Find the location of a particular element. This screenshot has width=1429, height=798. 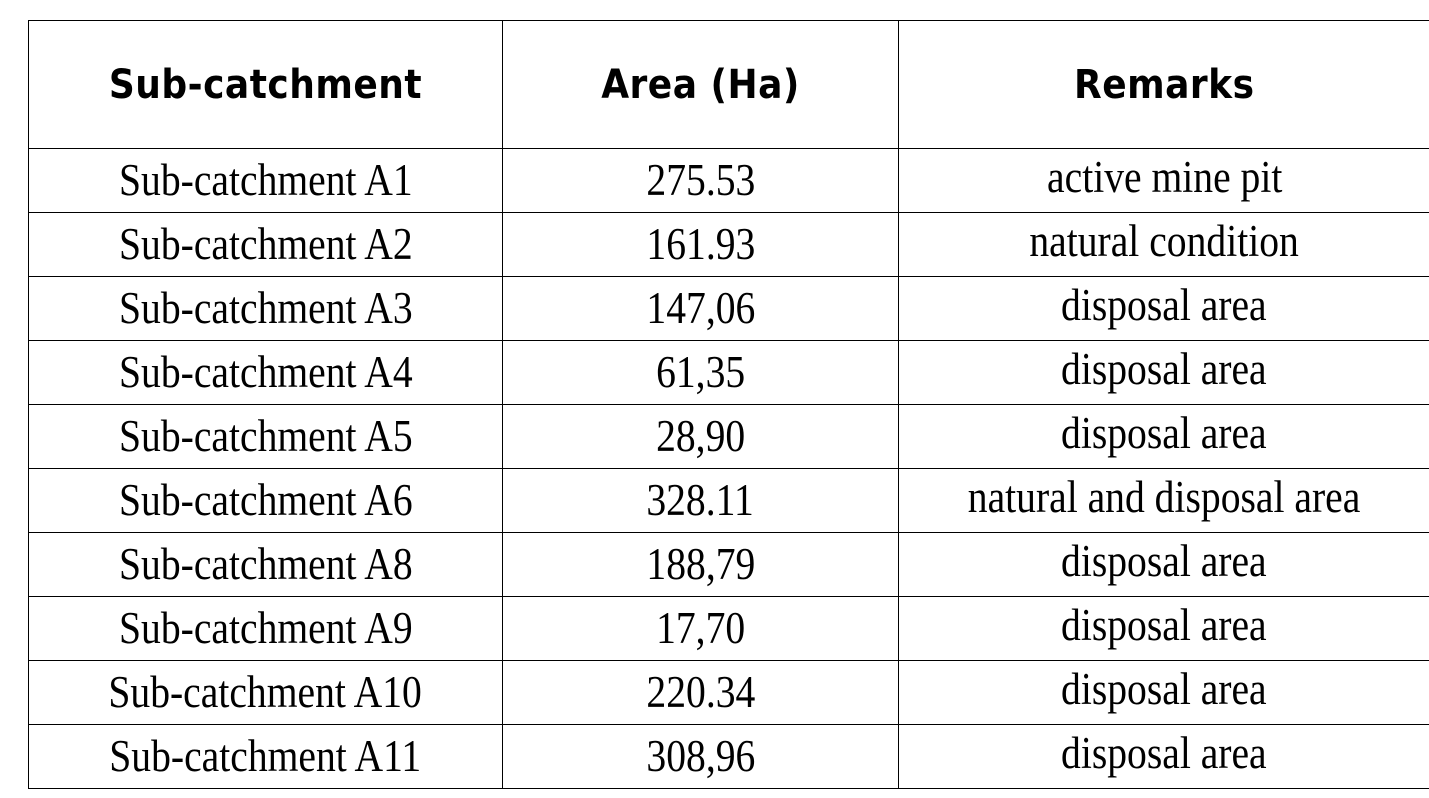

area-cell: 161.93 is located at coordinates (700, 244).